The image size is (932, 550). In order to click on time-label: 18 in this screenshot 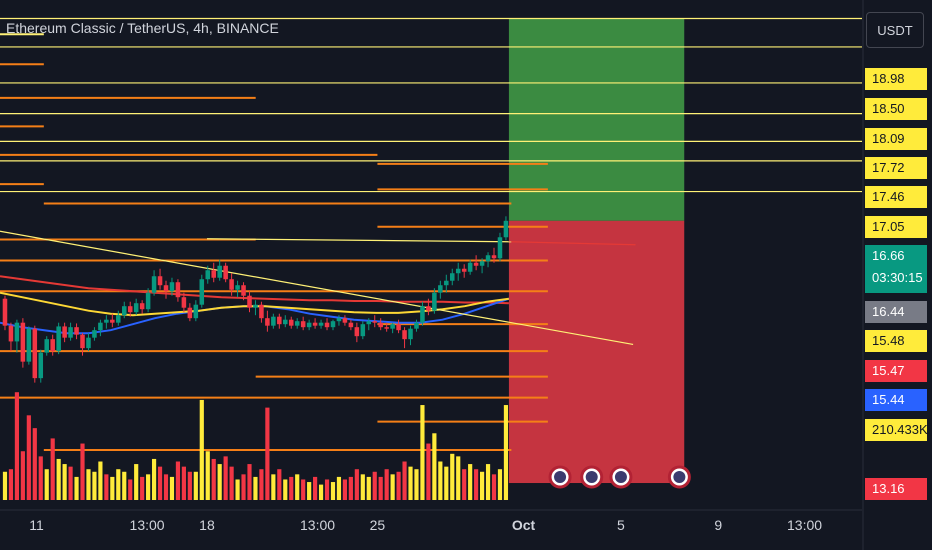, I will do `click(207, 525)`.